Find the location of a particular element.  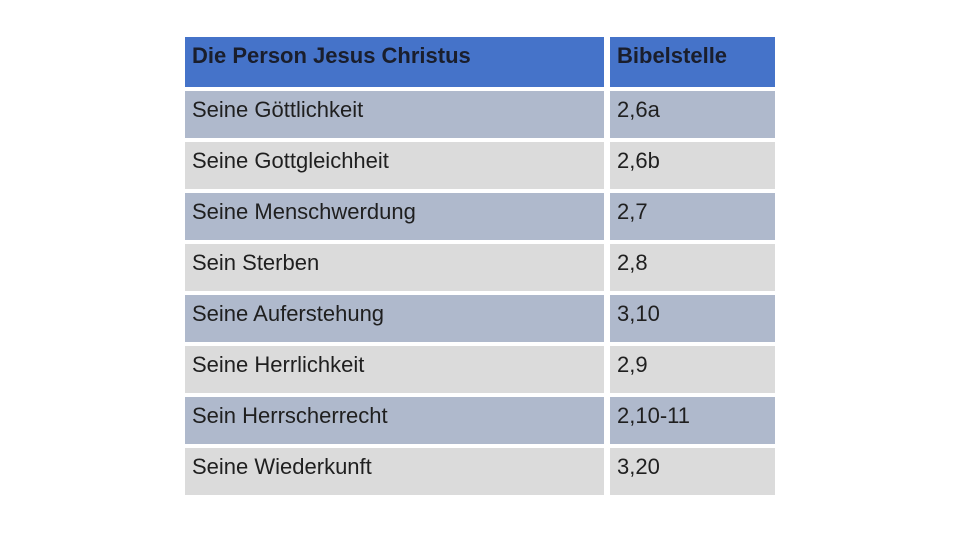

table-cell-reference: 2,6b is located at coordinates (692, 165).